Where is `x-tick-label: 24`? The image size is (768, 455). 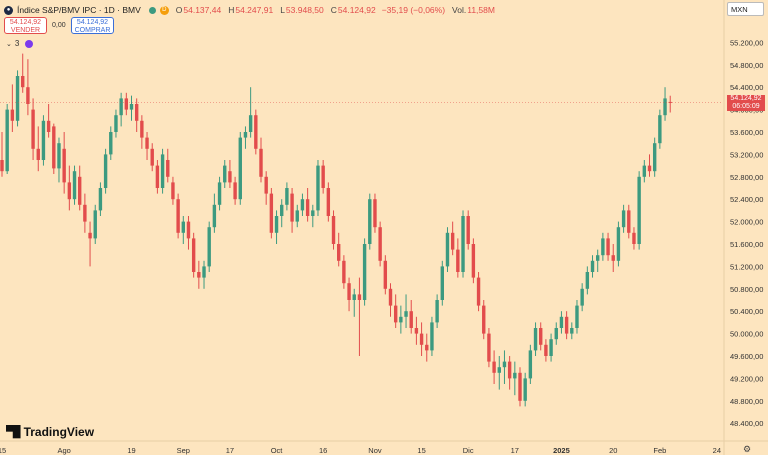
x-tick-label: 24 is located at coordinates (717, 450).